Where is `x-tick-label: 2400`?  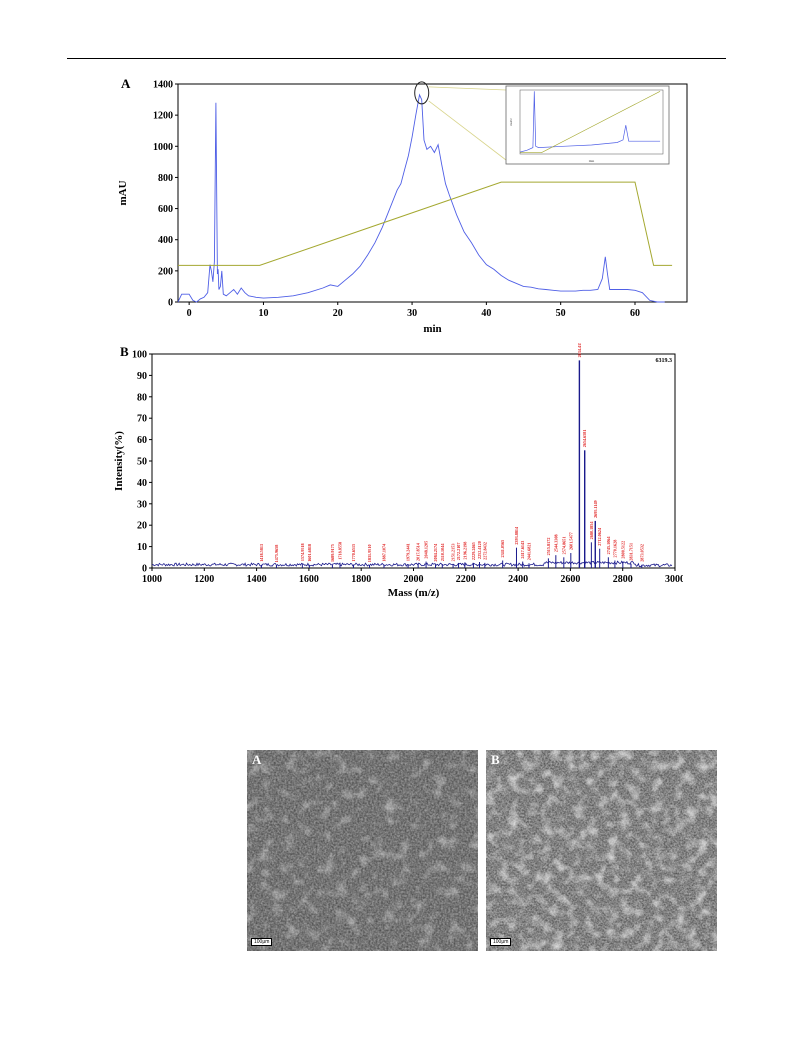 x-tick-label: 2400 is located at coordinates (518, 579).